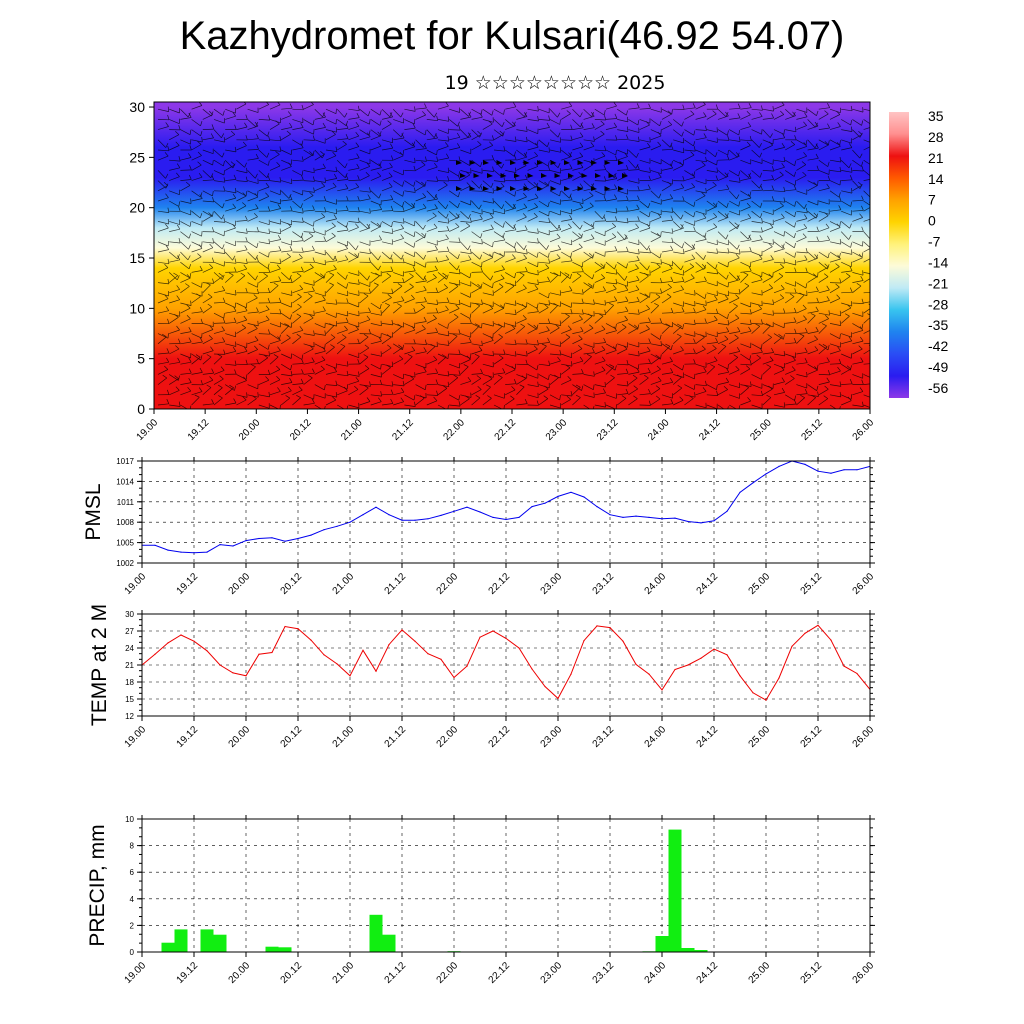 This screenshot has height=1024, width=1024. I want to click on heatmap-xtick-label: 26.00, so click(864, 430).